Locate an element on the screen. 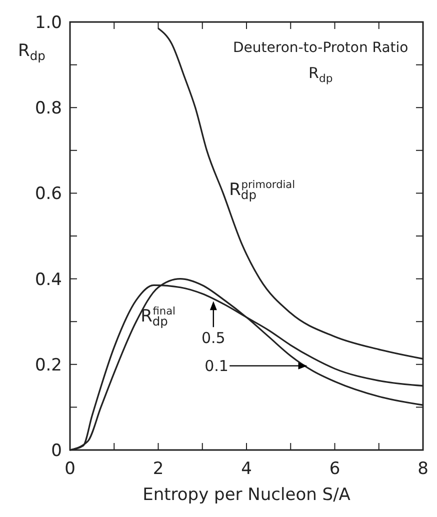  x-tick-label: 6 is located at coordinates (334, 469).